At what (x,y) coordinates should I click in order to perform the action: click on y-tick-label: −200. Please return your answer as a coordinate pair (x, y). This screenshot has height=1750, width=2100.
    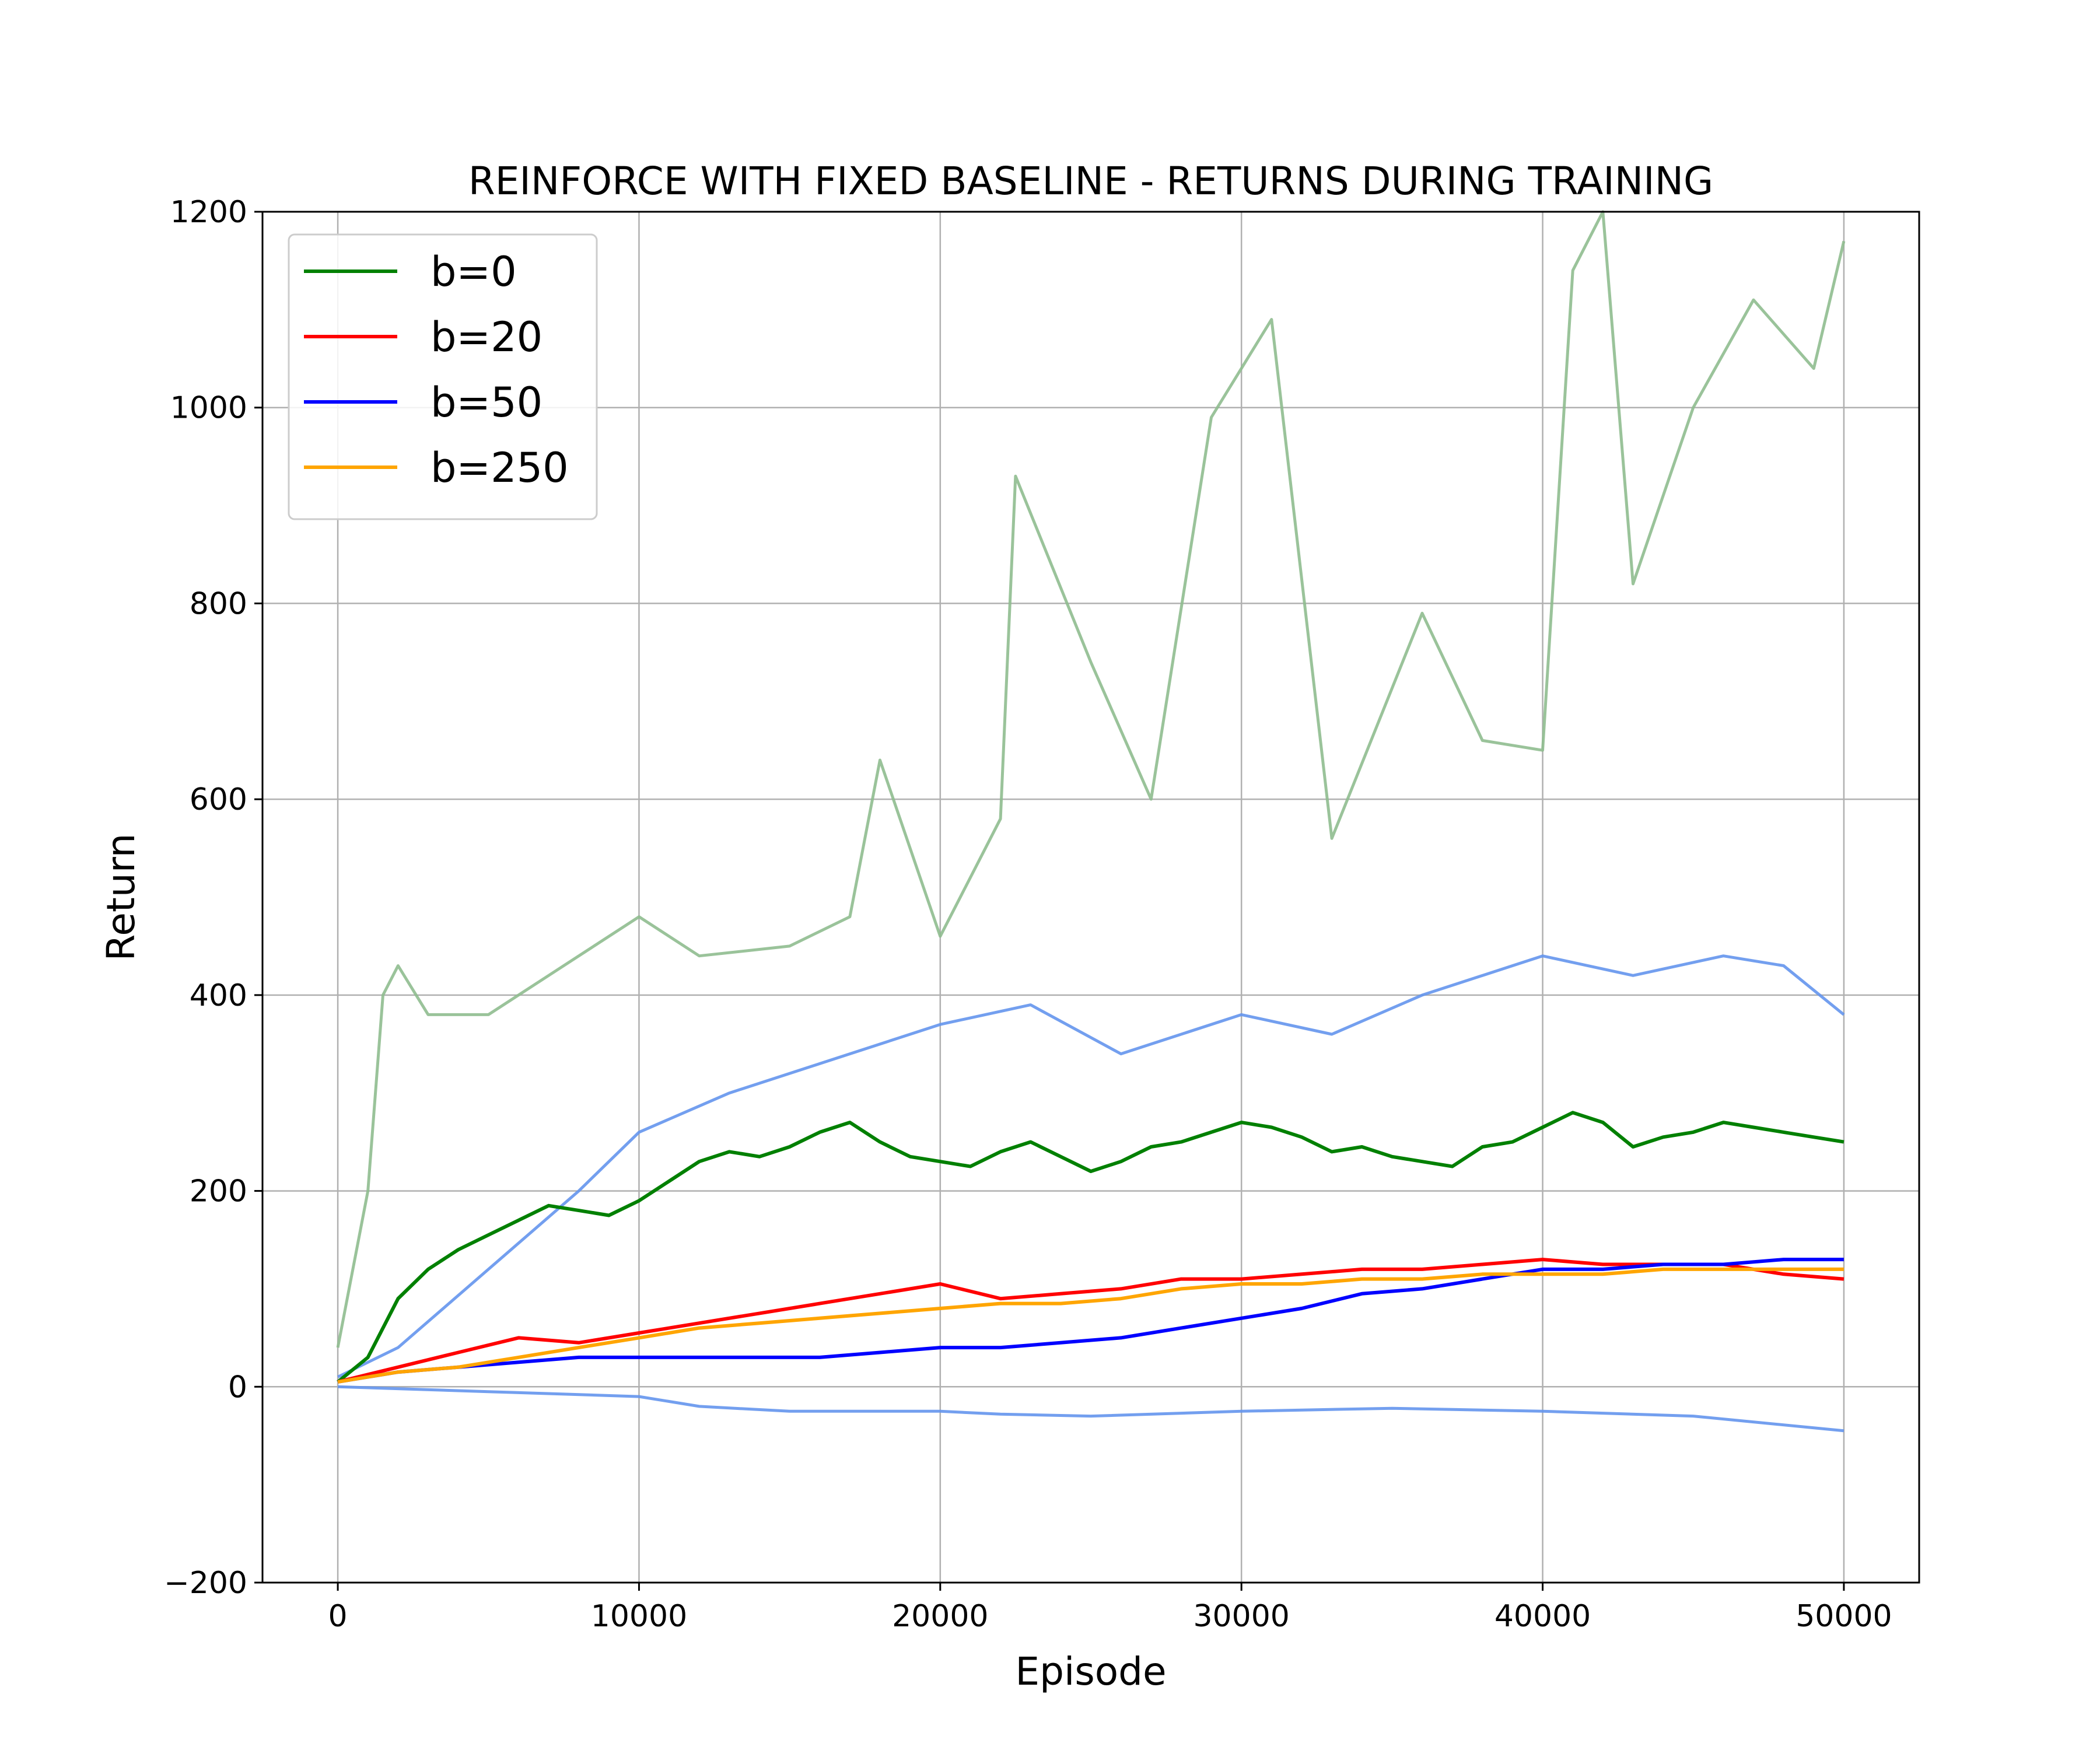
    Looking at the image, I should click on (205, 1583).